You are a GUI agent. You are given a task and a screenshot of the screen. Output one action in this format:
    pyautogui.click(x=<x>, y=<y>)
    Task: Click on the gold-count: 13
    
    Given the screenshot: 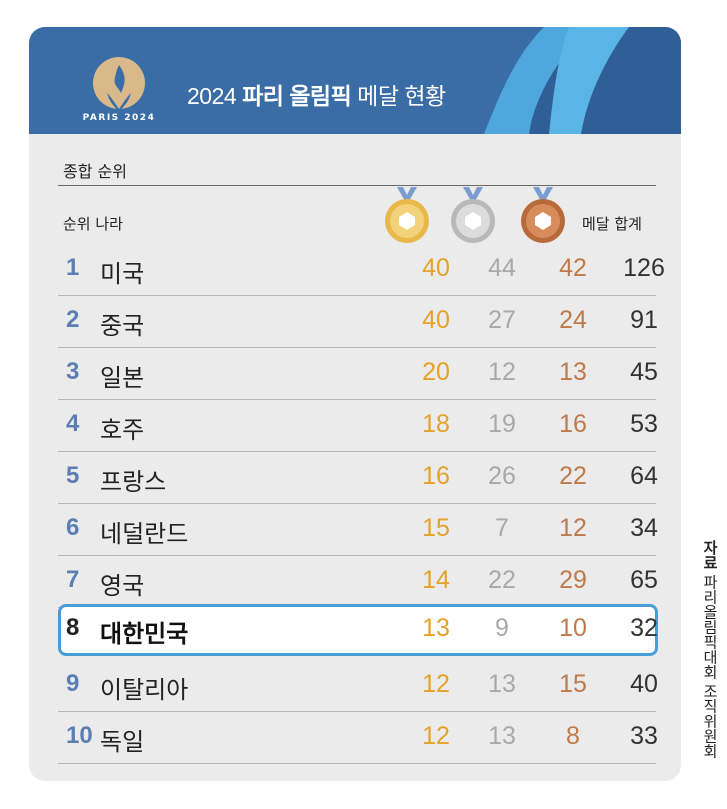 What is the action you would take?
    pyautogui.click(x=436, y=628)
    